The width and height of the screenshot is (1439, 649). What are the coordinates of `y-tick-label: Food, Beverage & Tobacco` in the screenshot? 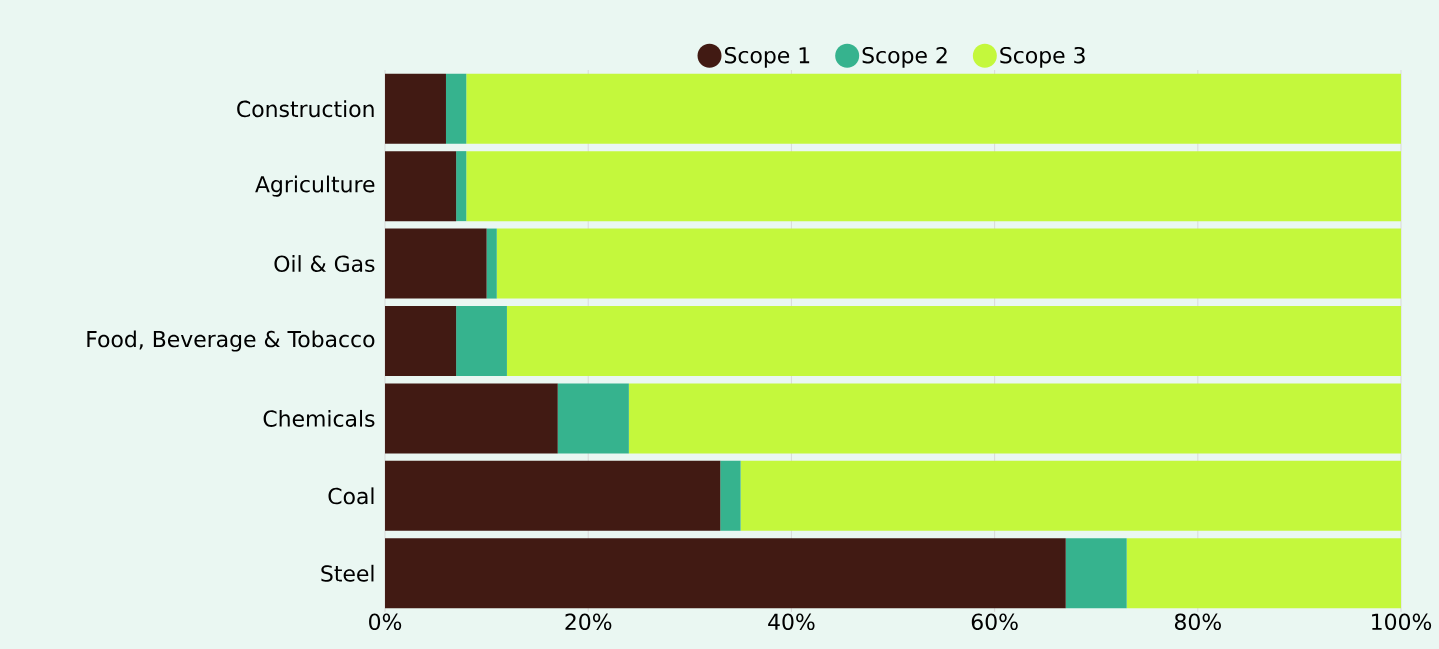 It's located at (231, 341).